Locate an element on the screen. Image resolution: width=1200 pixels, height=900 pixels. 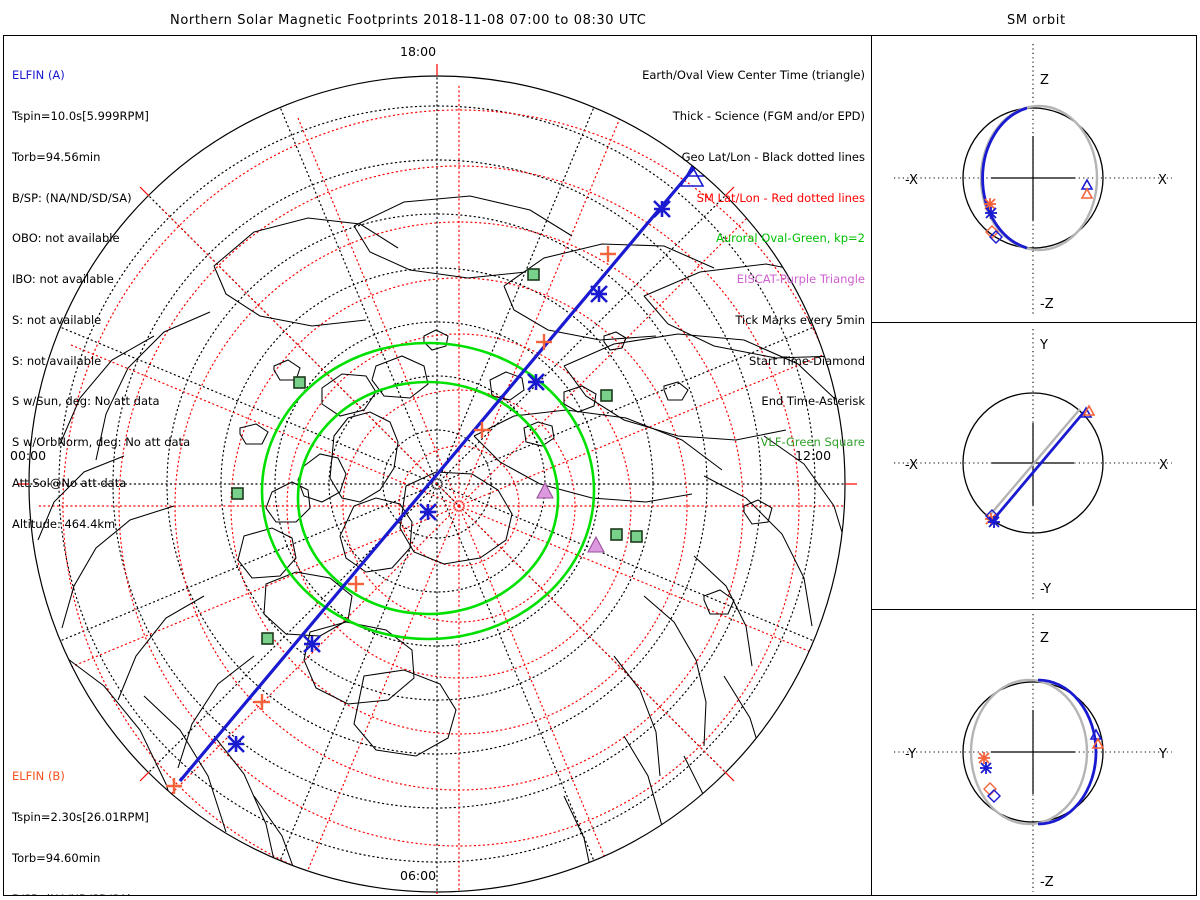
clock-label-00: 00:00 is located at coordinates (28, 455).